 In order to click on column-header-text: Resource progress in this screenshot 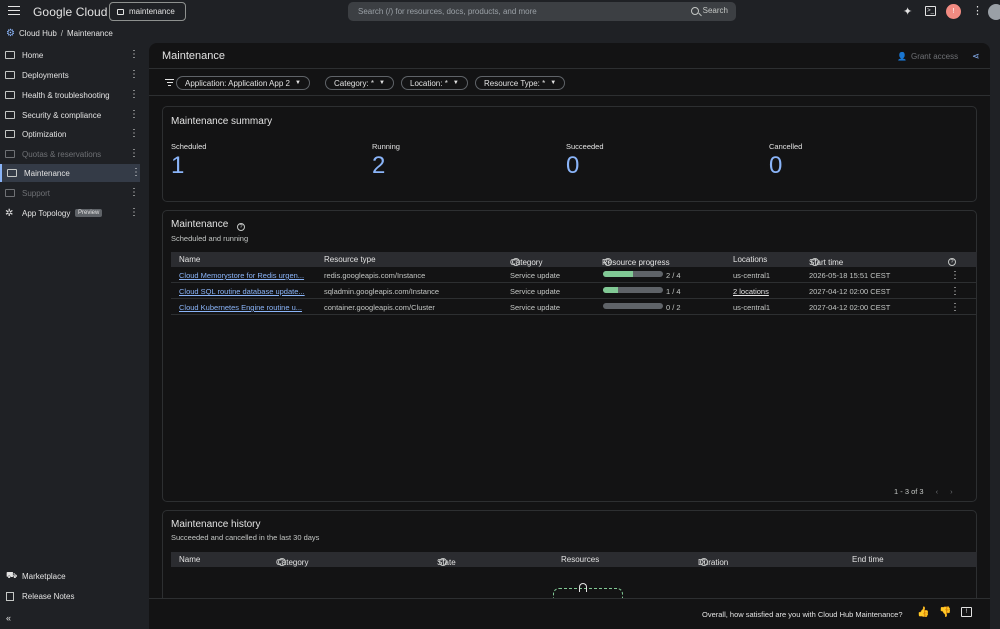, I will do `click(636, 262)`.